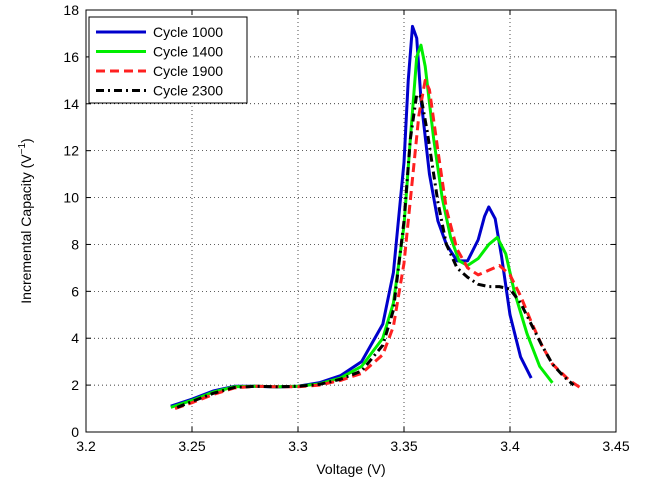 Image resolution: width=649 pixels, height=487 pixels. What do you see at coordinates (350, 469) in the screenshot?
I see `x-axis-label: Voltage (V)` at bounding box center [350, 469].